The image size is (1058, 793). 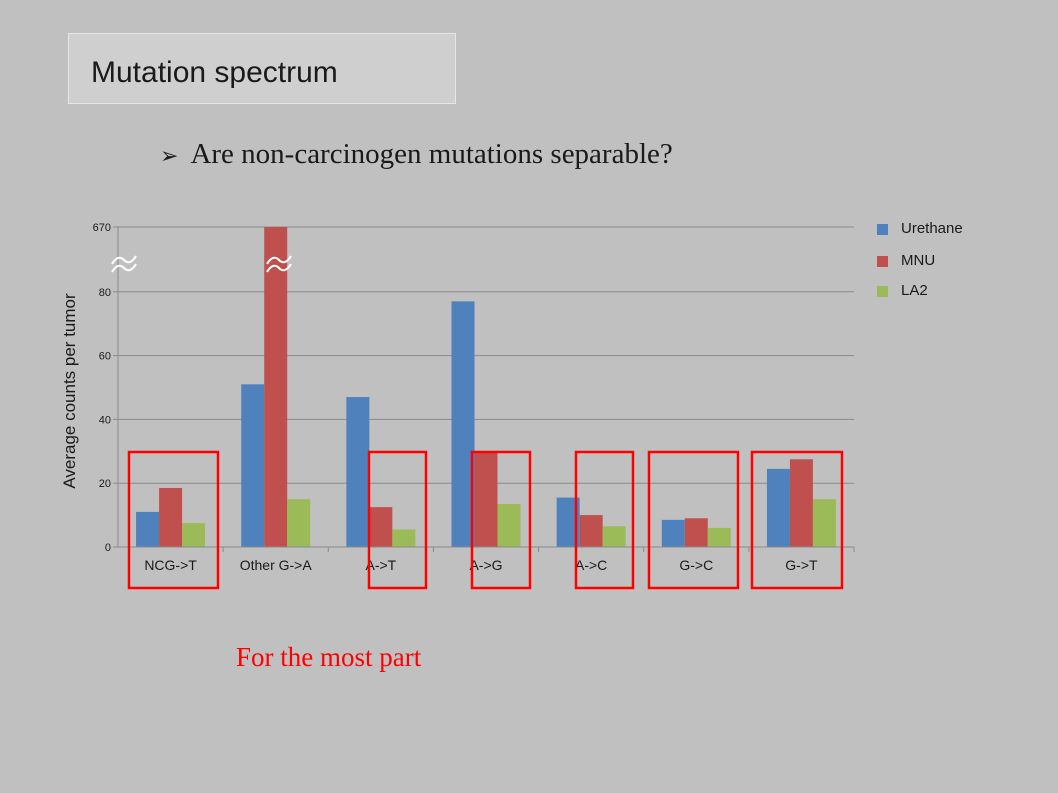 I want to click on y-tick-label-20: 20, so click(x=105, y=484).